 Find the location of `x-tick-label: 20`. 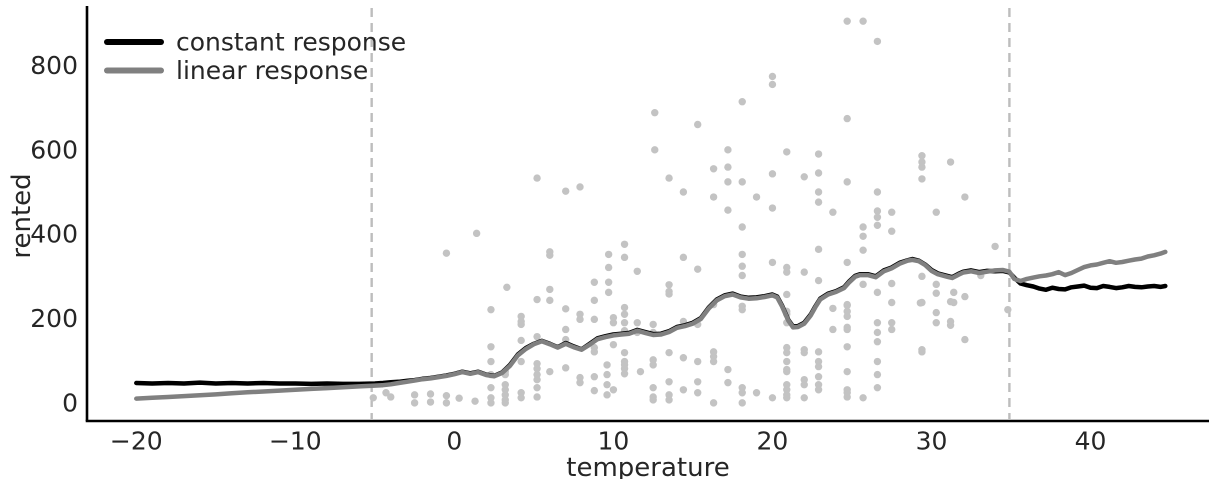

x-tick-label: 20 is located at coordinates (773, 441).